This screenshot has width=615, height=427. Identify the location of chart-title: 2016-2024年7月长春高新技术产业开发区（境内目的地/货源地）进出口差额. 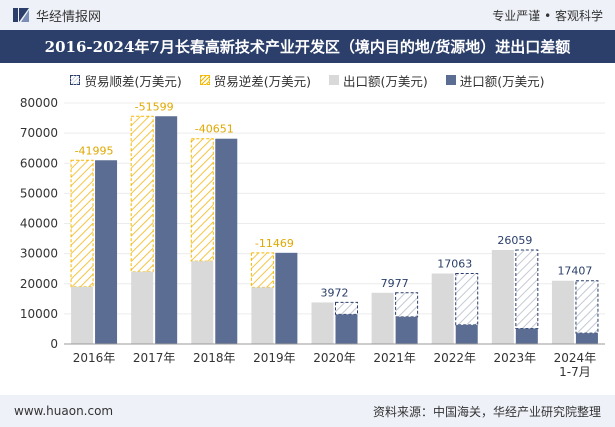
(307, 46).